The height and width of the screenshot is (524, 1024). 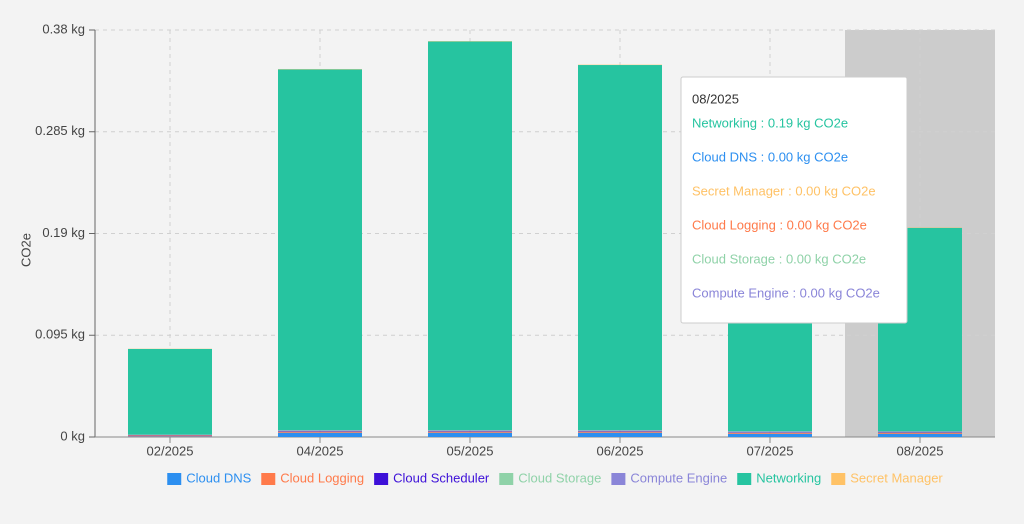 What do you see at coordinates (25, 250) in the screenshot?
I see `y-axis-label: CO2e` at bounding box center [25, 250].